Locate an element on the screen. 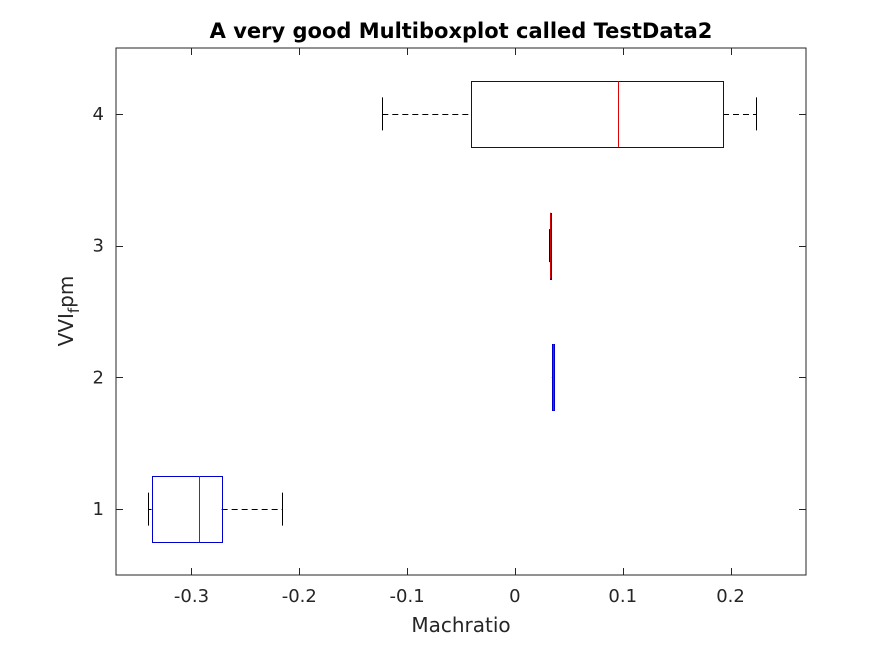 This screenshot has height=645, width=891. x-tick-label: 0 is located at coordinates (514, 596).